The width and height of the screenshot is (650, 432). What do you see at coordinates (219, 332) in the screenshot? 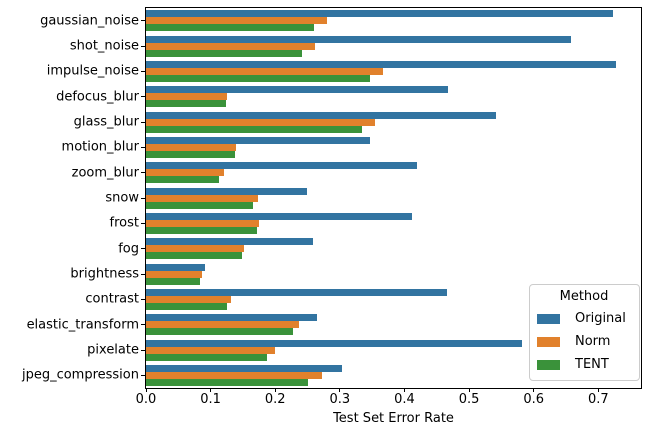
I see `bar-tent-elastic_transform` at bounding box center [219, 332].